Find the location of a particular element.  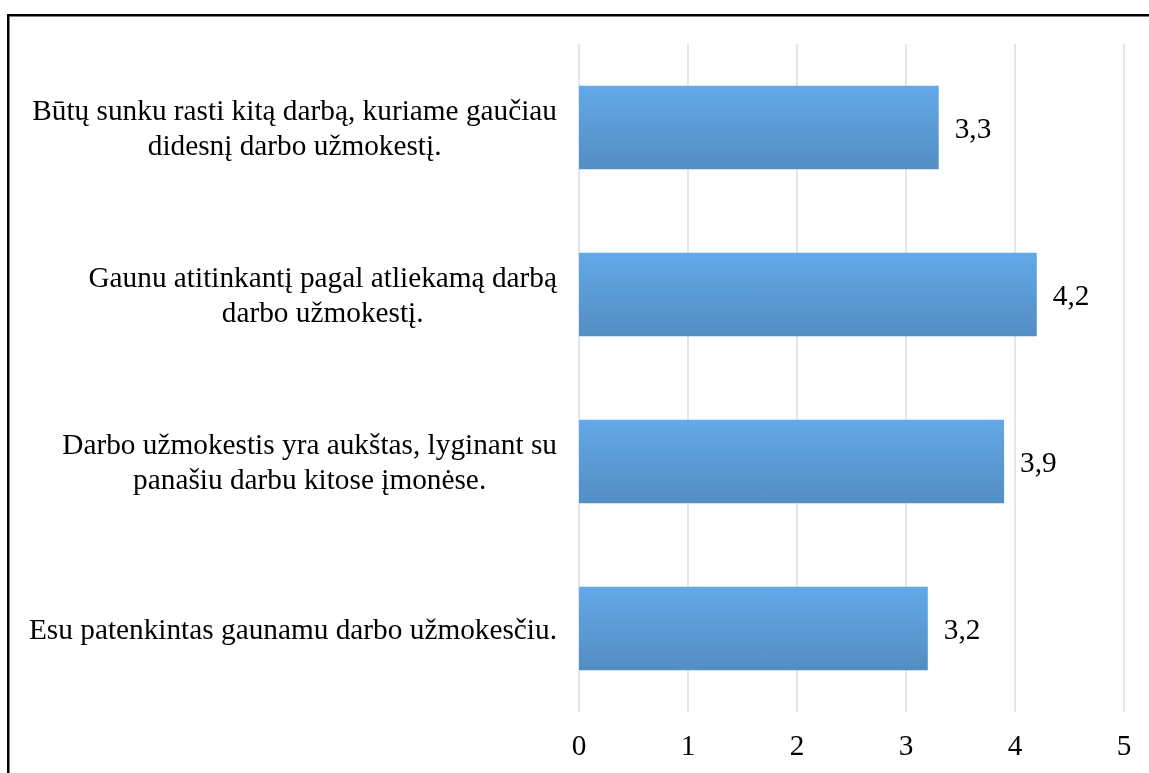

data-label: 4,2 is located at coordinates (1071, 294).